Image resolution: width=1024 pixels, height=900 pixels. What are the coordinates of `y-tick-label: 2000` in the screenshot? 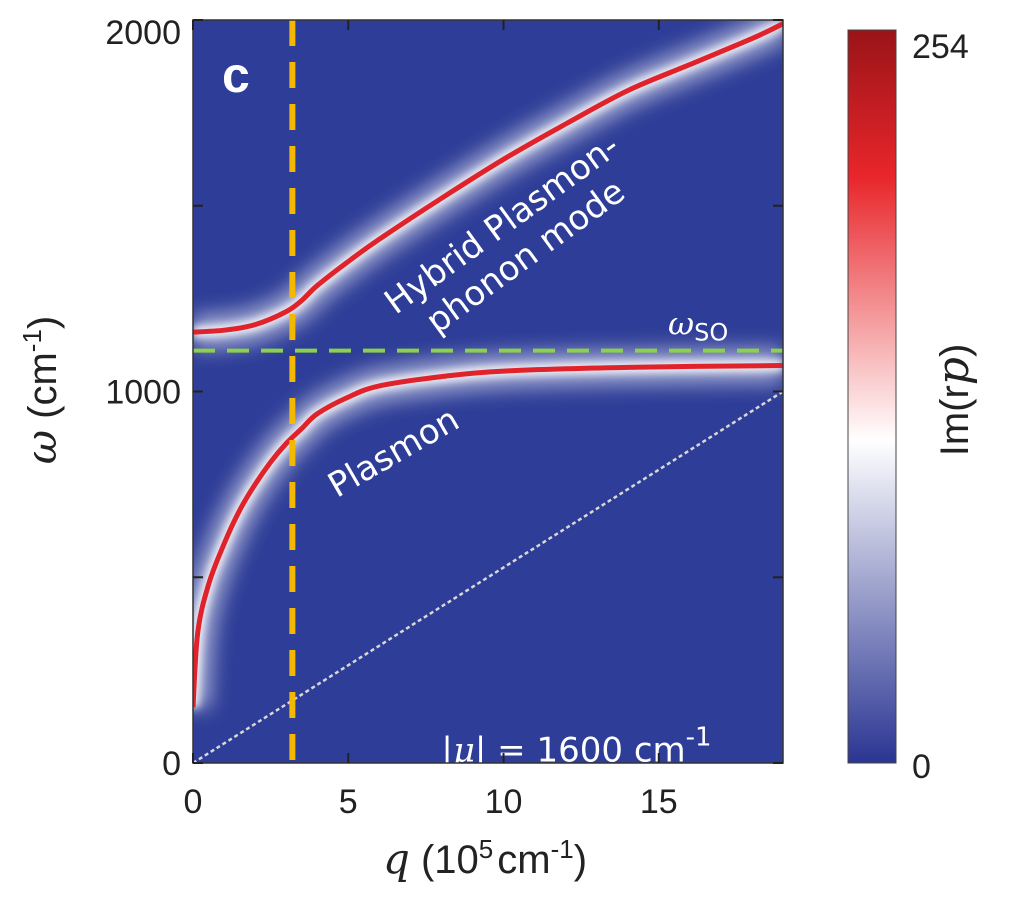 It's located at (143, 33).